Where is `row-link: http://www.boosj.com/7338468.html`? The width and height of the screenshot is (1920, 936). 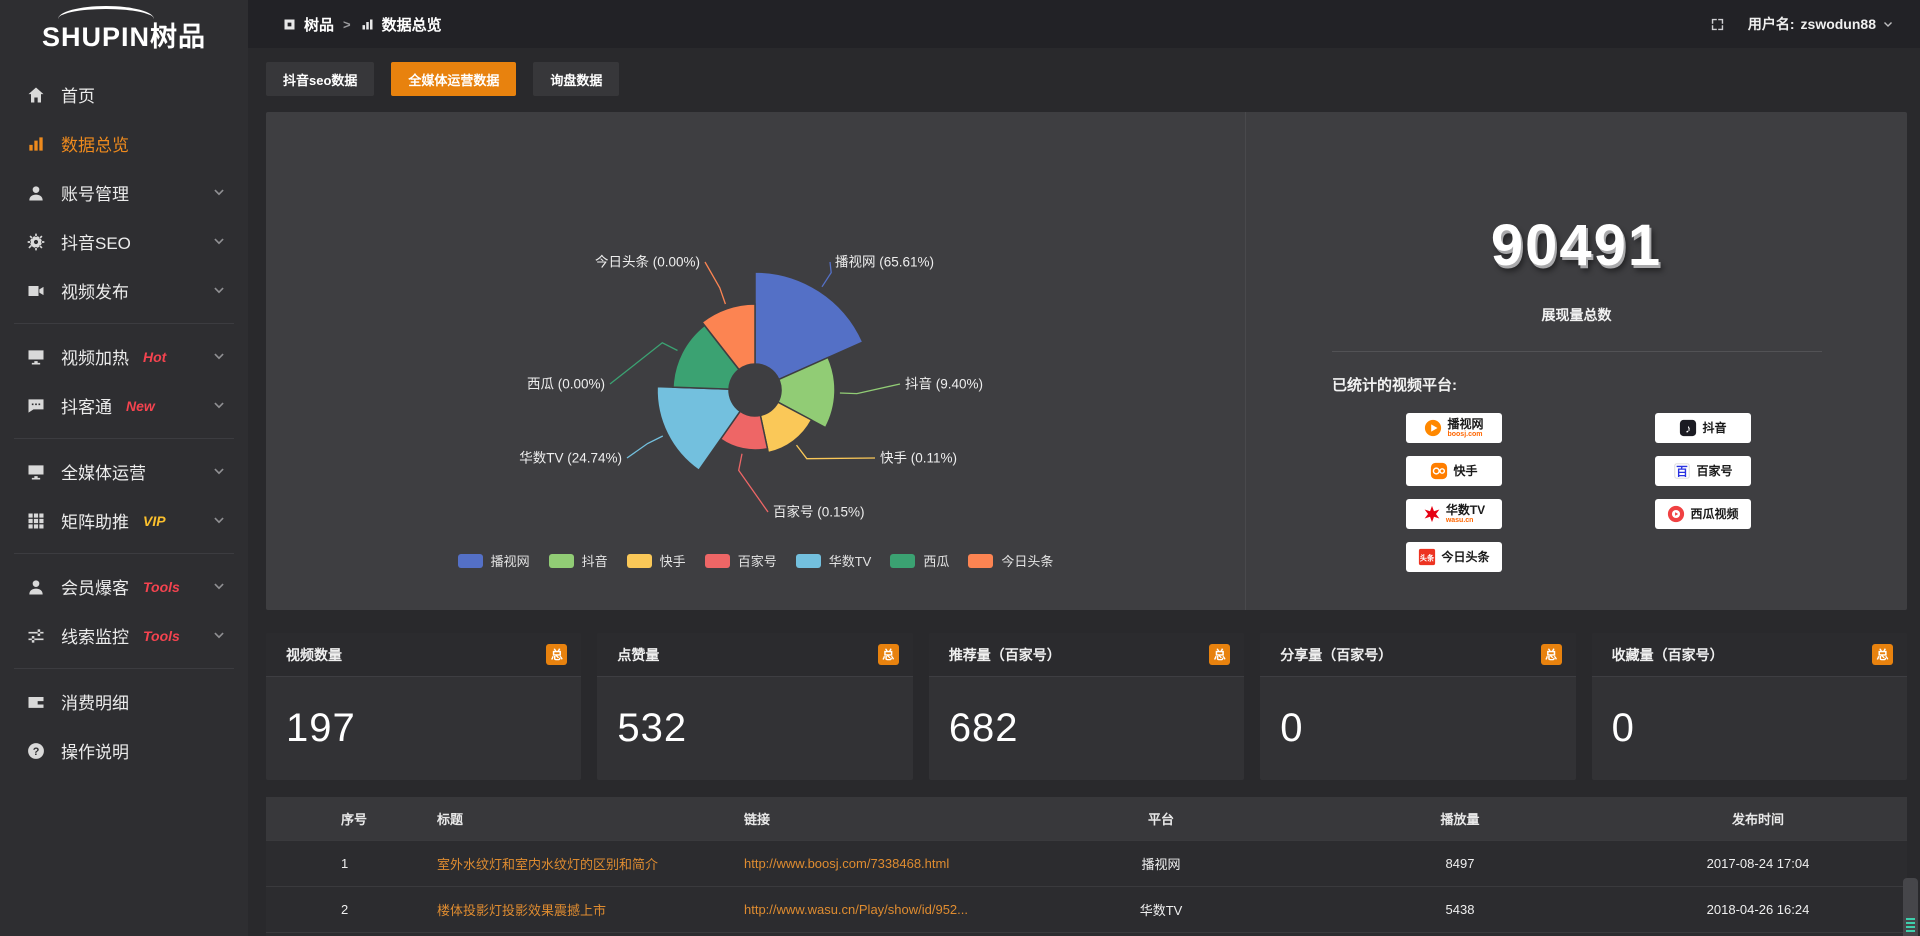 row-link: http://www.boosj.com/7338468.html is located at coordinates (867, 862).